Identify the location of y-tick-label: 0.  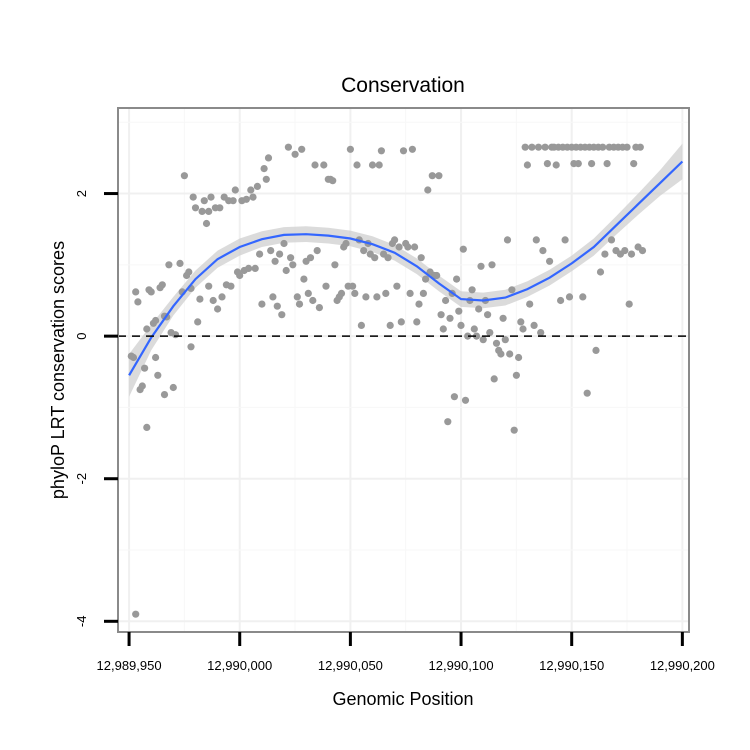
(81, 335).